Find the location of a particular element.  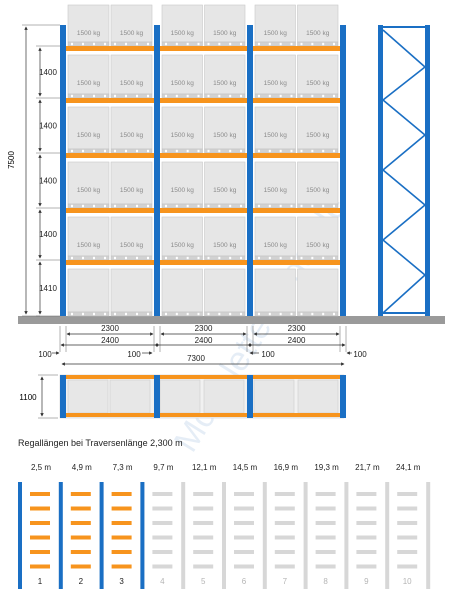

rack-length-label: 14,5 m is located at coordinates (245, 467).